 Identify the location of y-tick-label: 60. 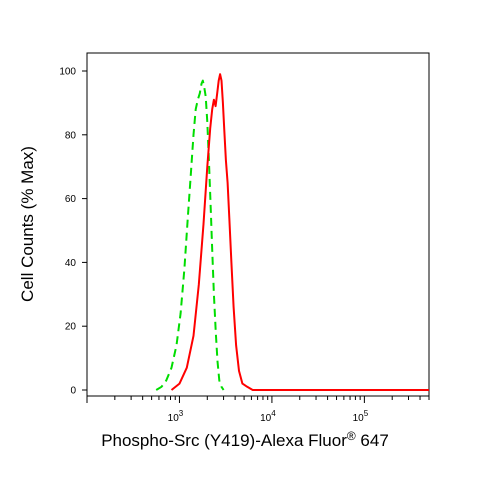
(71, 199).